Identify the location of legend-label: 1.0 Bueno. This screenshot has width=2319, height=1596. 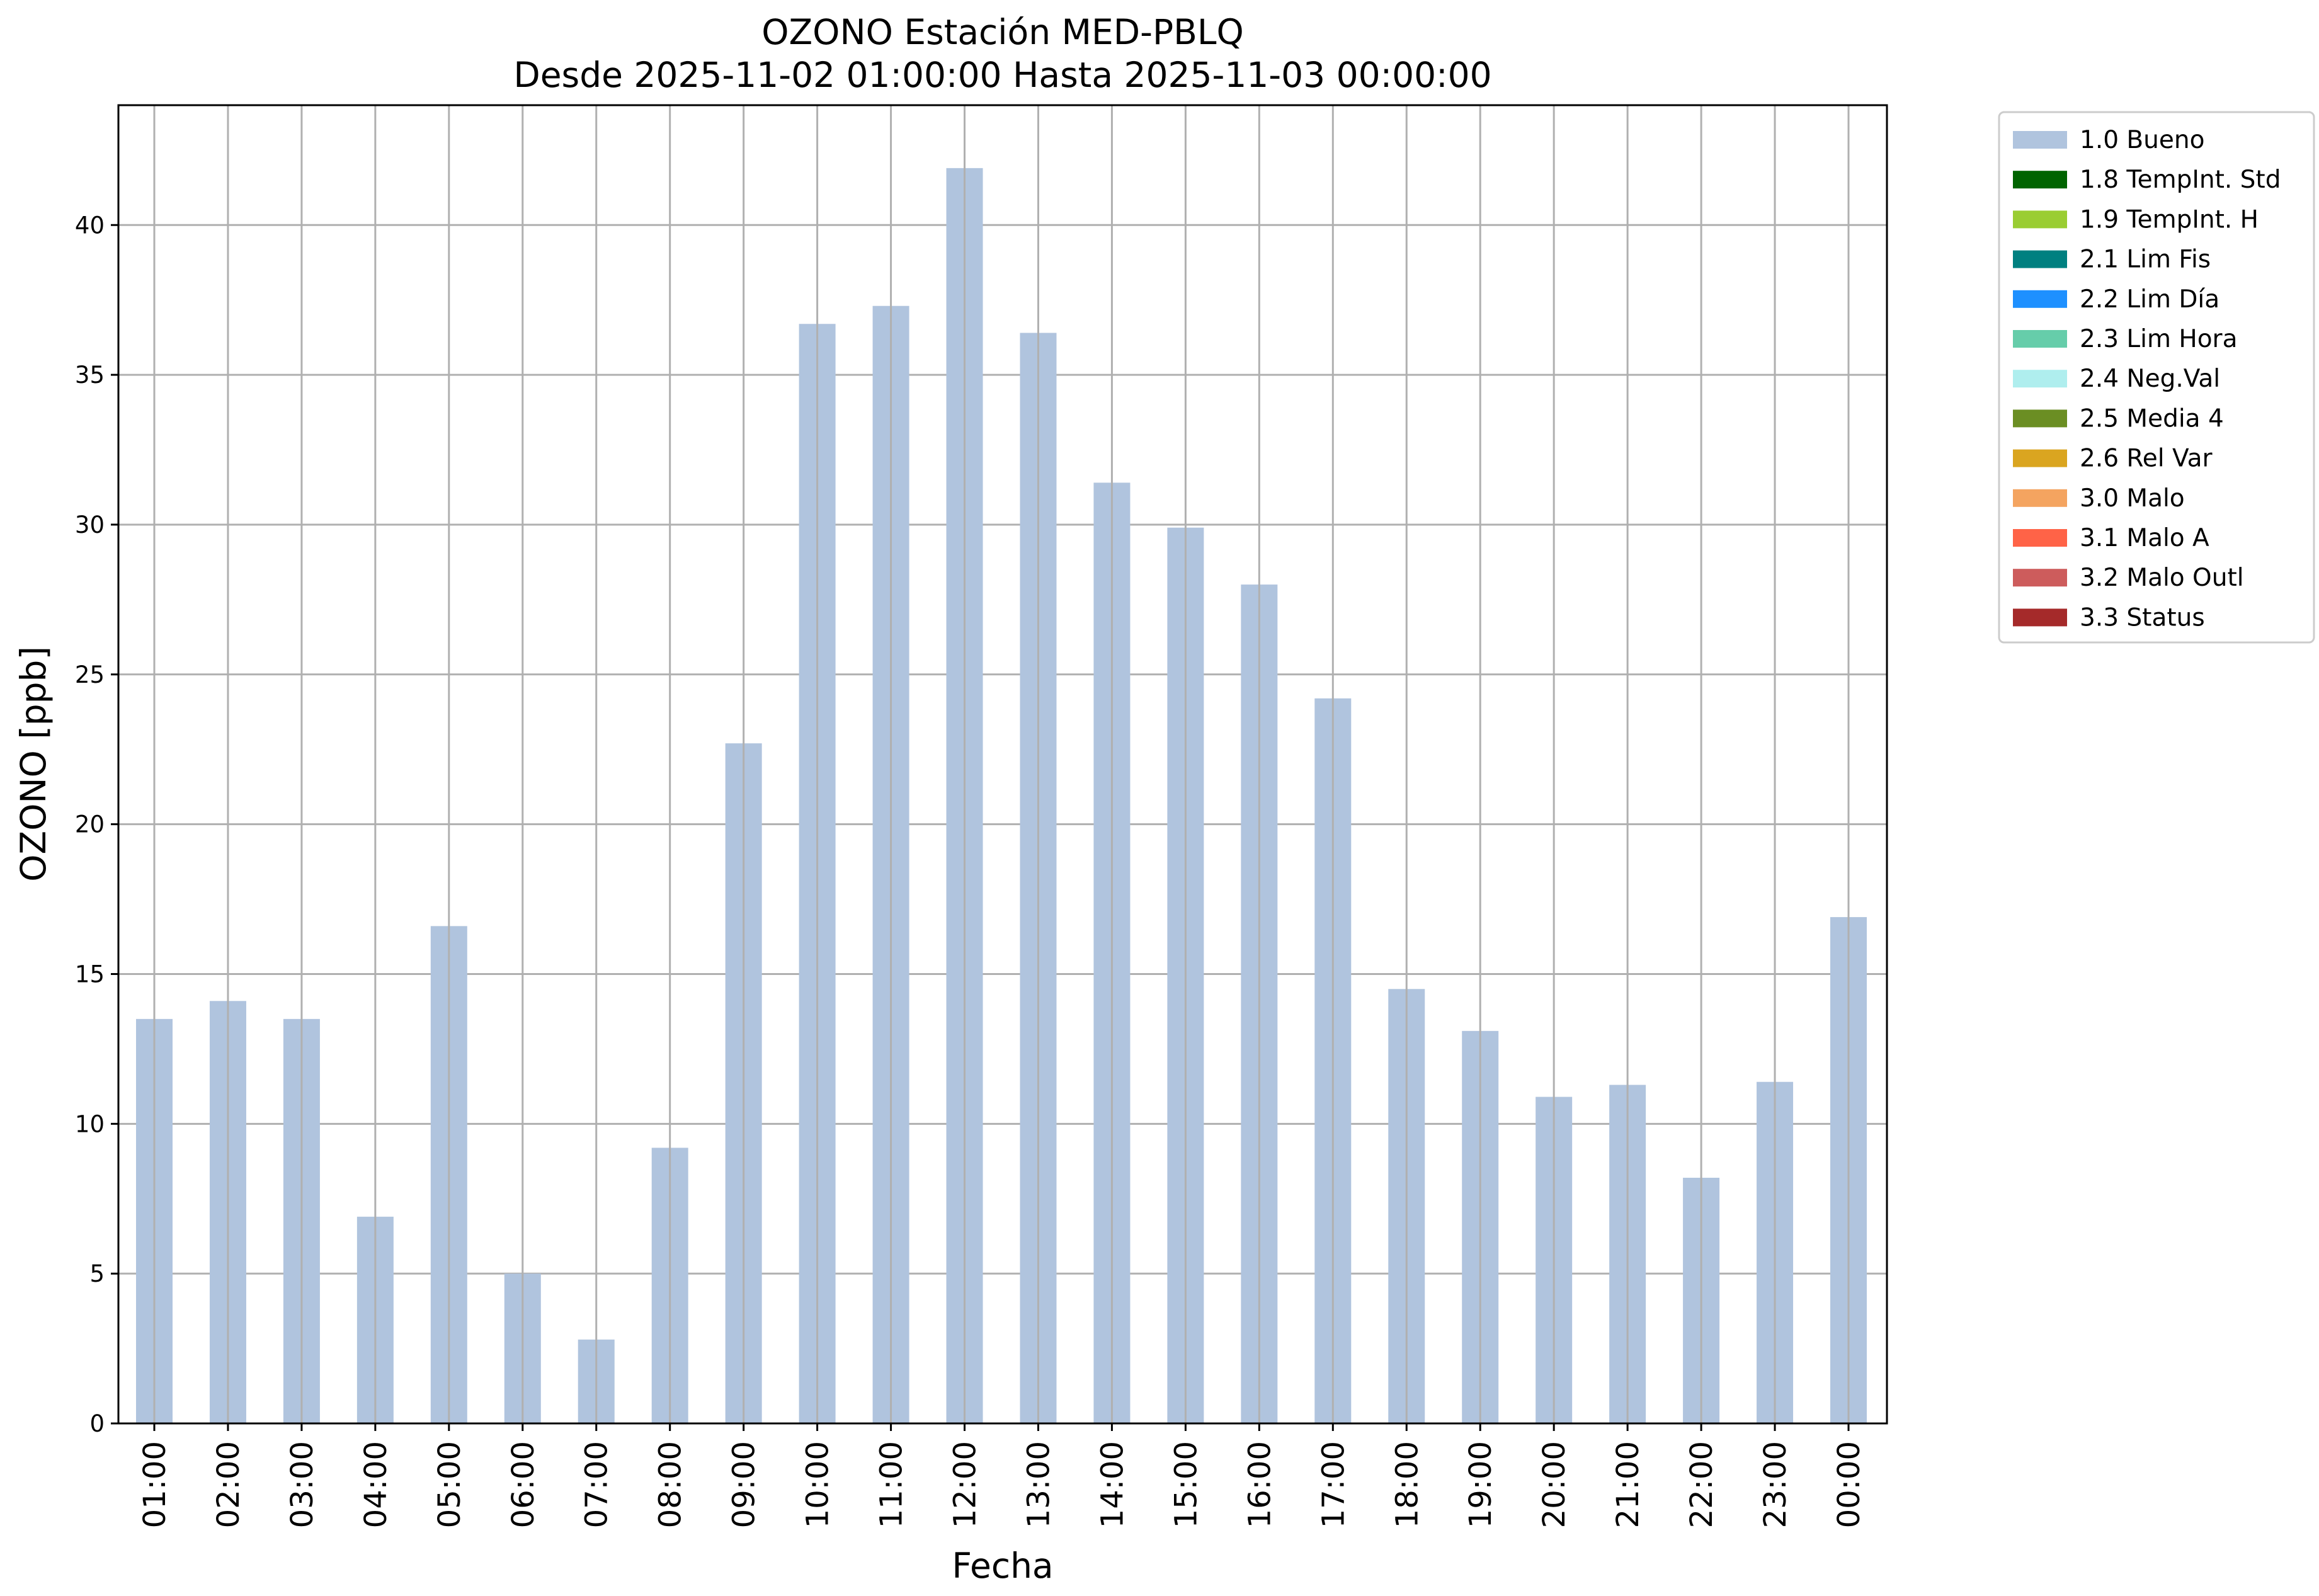
(2142, 140).